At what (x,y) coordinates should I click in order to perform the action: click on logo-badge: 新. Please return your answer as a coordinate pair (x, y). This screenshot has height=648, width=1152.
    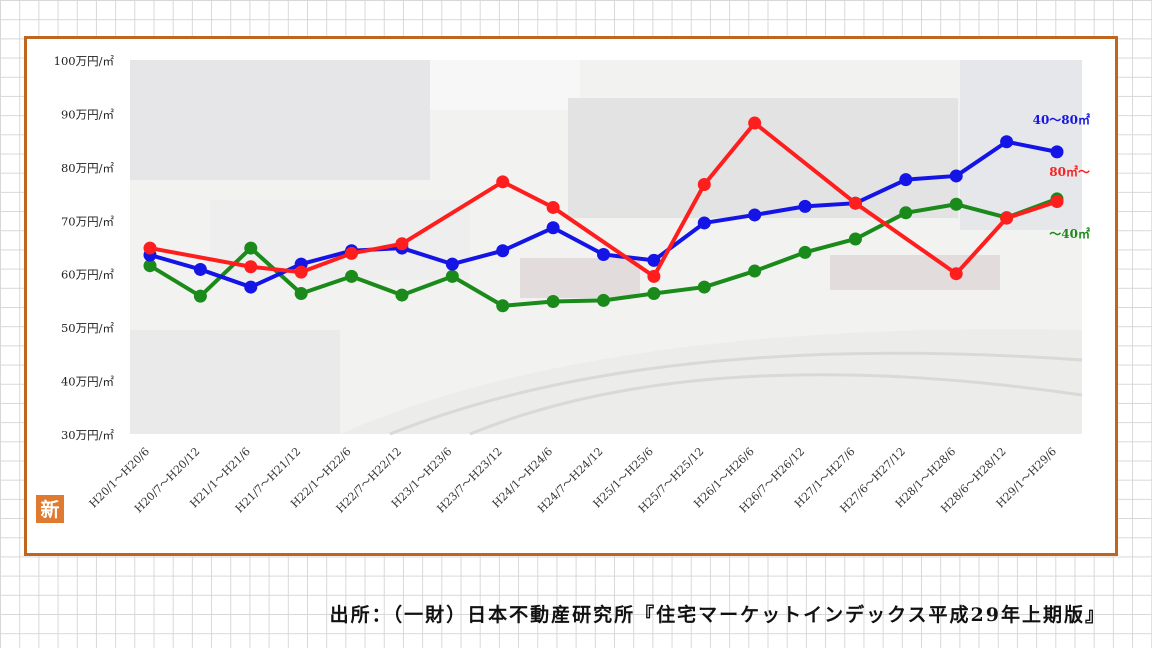
    Looking at the image, I should click on (50, 509).